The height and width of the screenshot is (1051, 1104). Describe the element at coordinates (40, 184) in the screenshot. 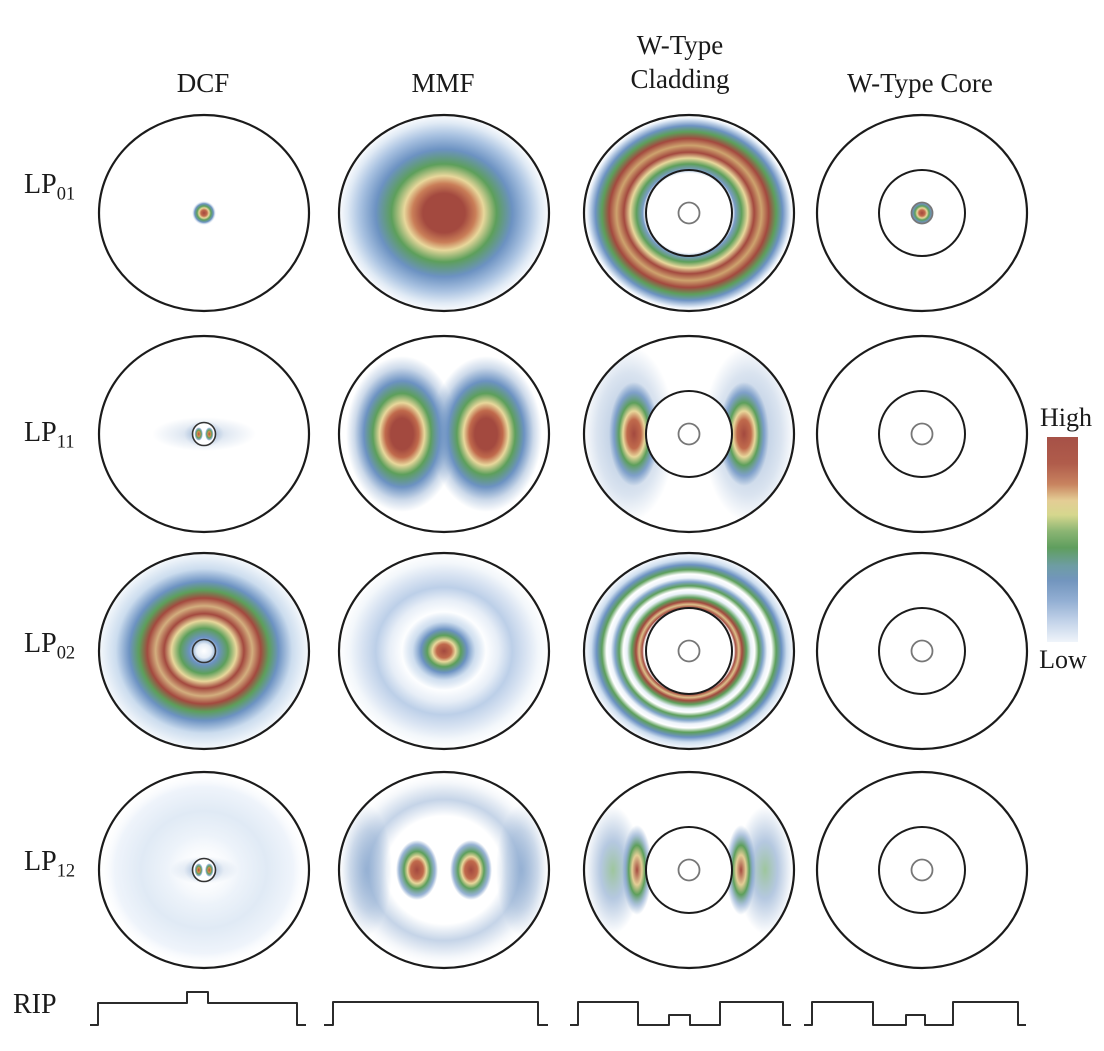

I see `row-label-lp01-main: LP` at that location.